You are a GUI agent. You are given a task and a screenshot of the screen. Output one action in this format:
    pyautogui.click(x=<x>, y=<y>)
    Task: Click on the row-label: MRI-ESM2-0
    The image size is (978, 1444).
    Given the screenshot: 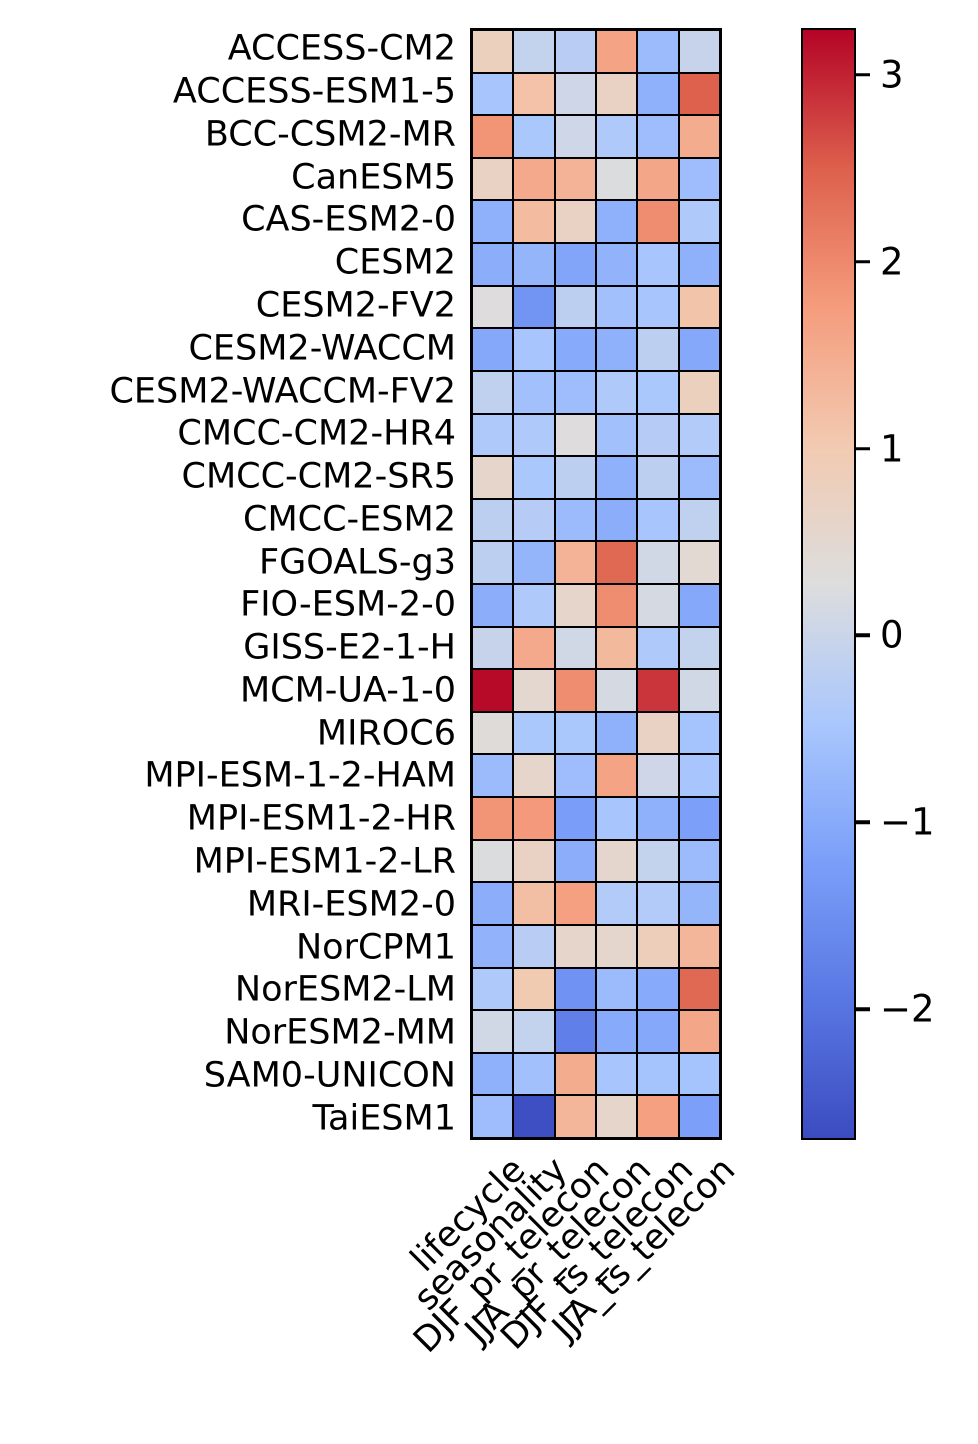 What is the action you would take?
    pyautogui.click(x=351, y=904)
    